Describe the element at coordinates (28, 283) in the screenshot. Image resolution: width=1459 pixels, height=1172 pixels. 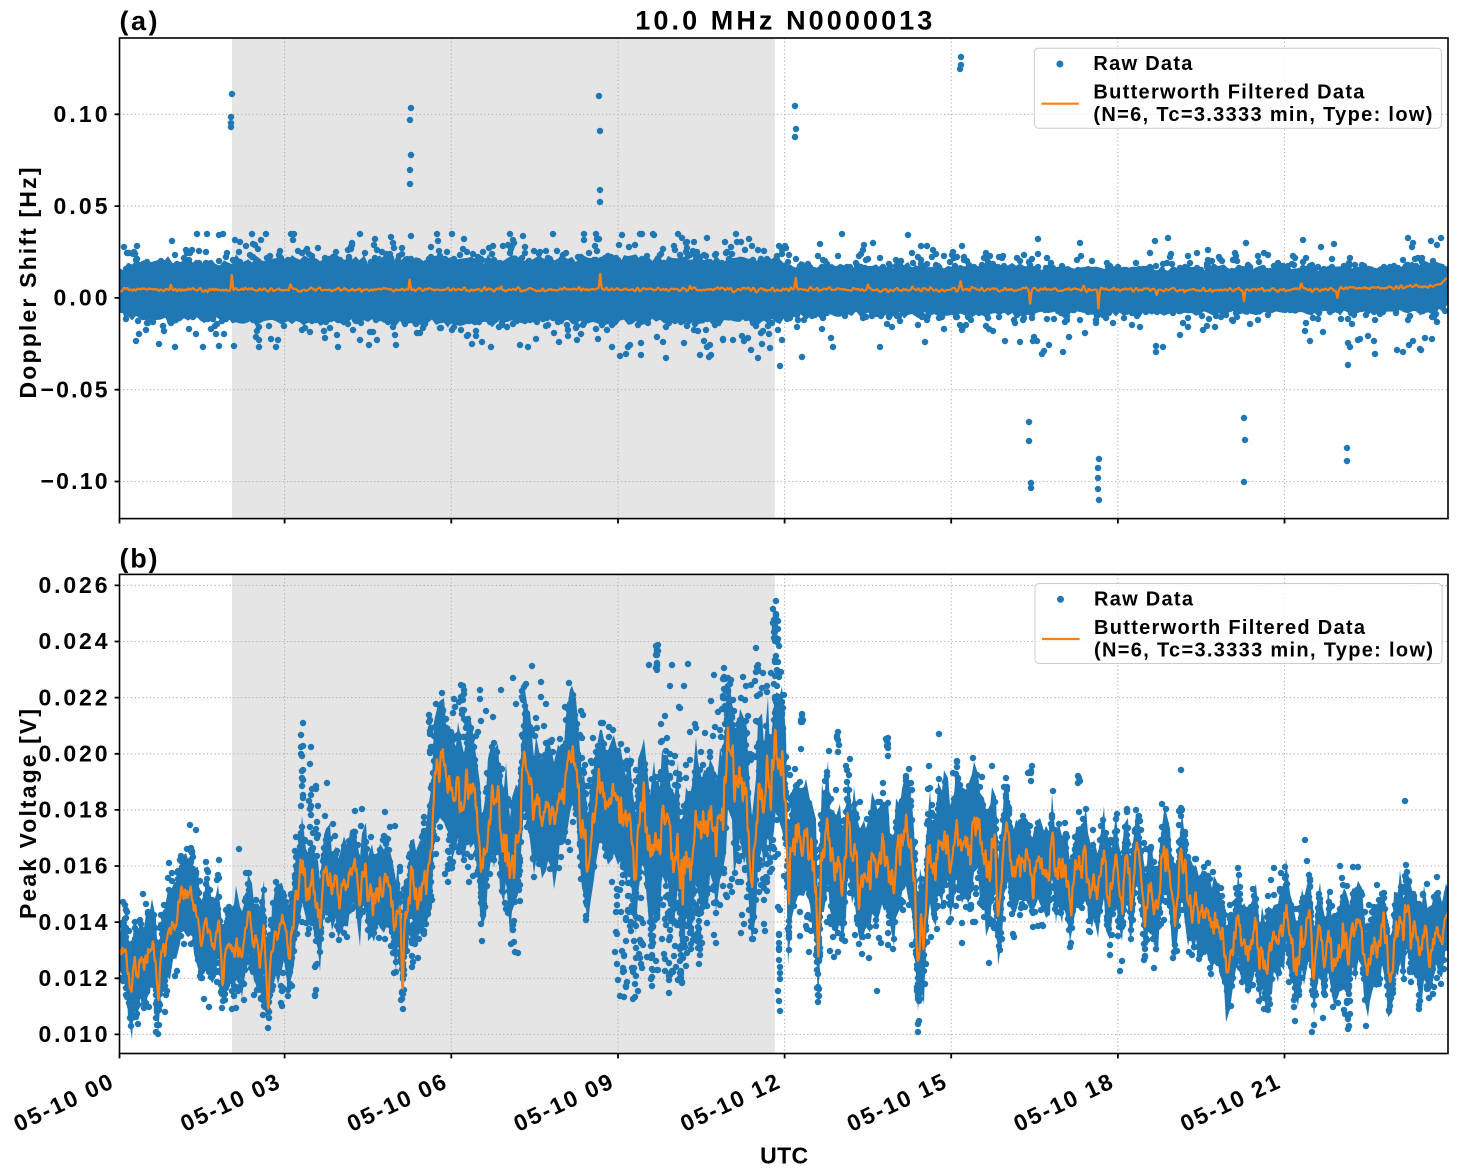
I see `svg-text: Doppler Shift [Hz]` at that location.